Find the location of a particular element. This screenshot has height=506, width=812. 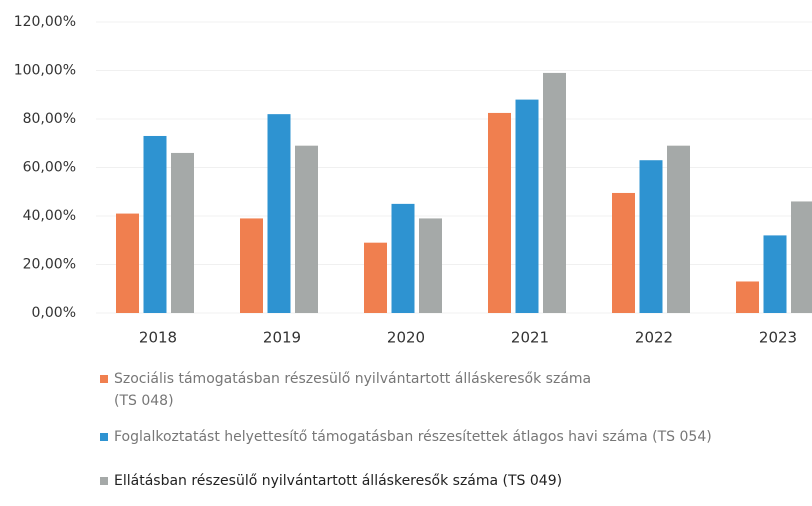

y-tick-label: 0,00% is located at coordinates (54, 313).